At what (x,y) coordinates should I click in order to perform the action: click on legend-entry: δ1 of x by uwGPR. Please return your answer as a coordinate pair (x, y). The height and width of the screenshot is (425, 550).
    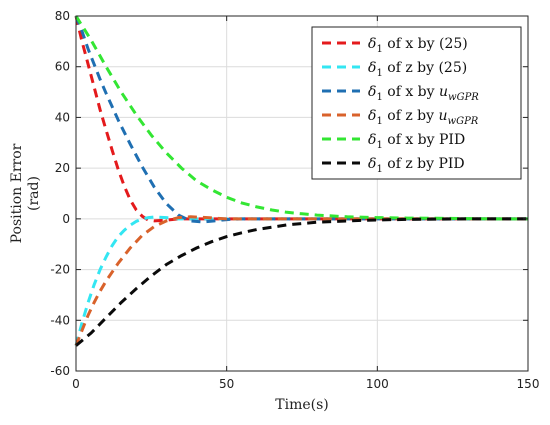
    Looking at the image, I should click on (423, 93).